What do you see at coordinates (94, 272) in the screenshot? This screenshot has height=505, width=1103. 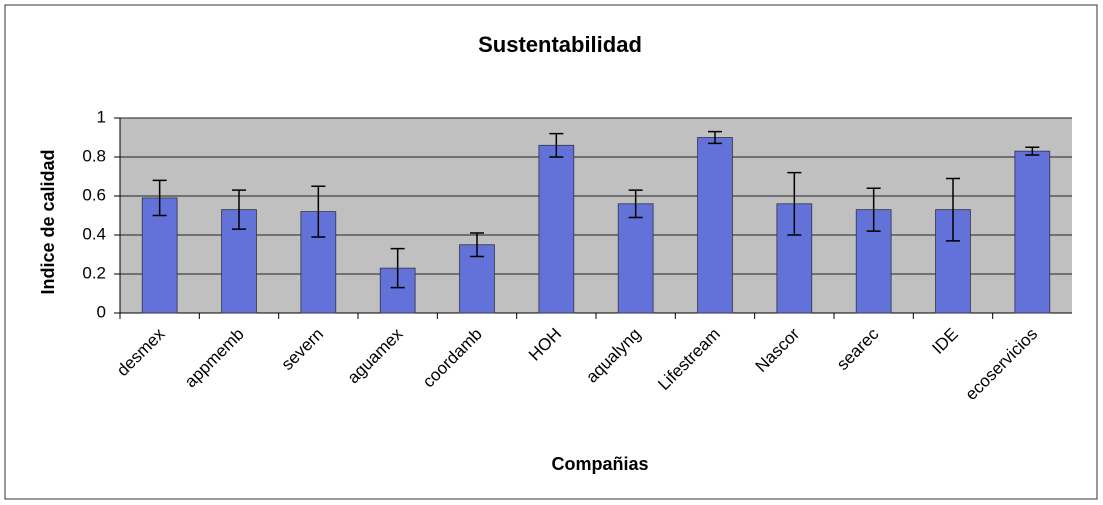 I see `y-tick-label: 0.2` at bounding box center [94, 272].